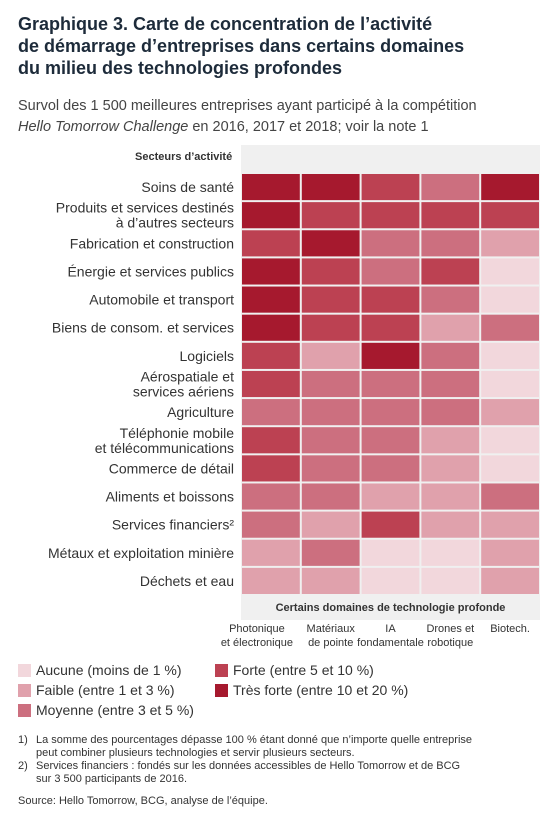 Image resolution: width=555 pixels, height=826 pixels. What do you see at coordinates (152, 243) in the screenshot?
I see `row-label: Fabrication et construction` at bounding box center [152, 243].